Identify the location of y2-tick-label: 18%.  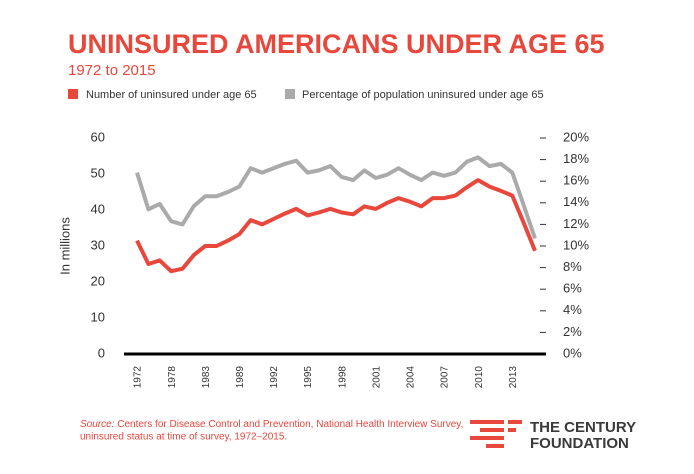
(576, 158).